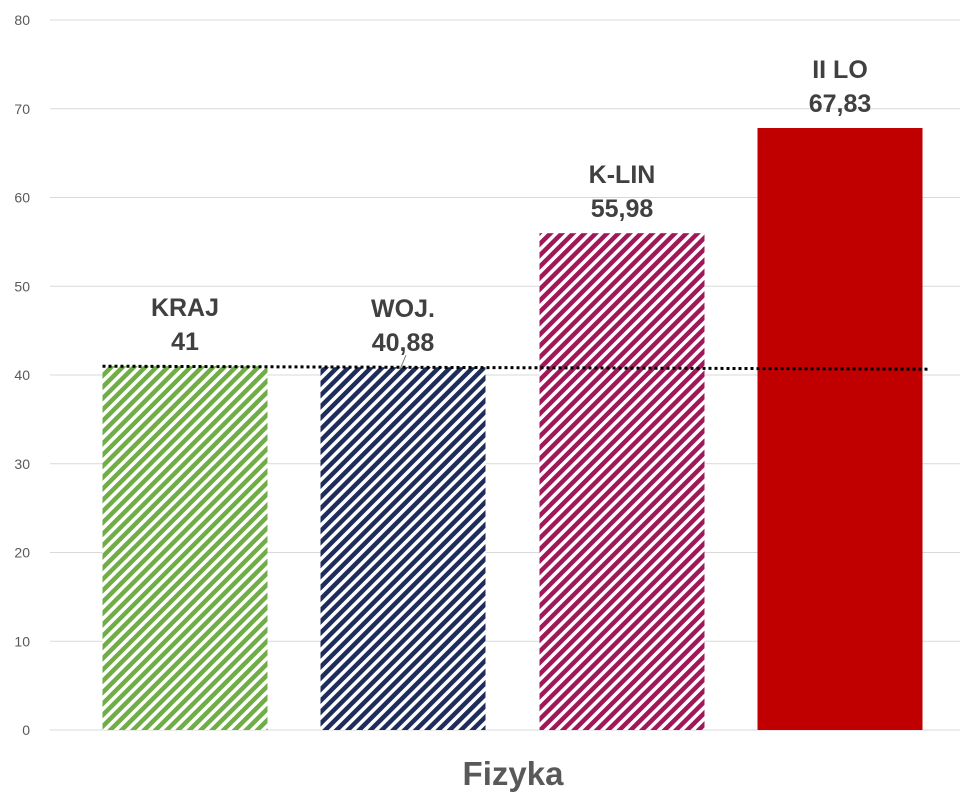 This screenshot has width=973, height=800. Describe the element at coordinates (22, 198) in the screenshot. I see `y-tick-label: 60` at that location.